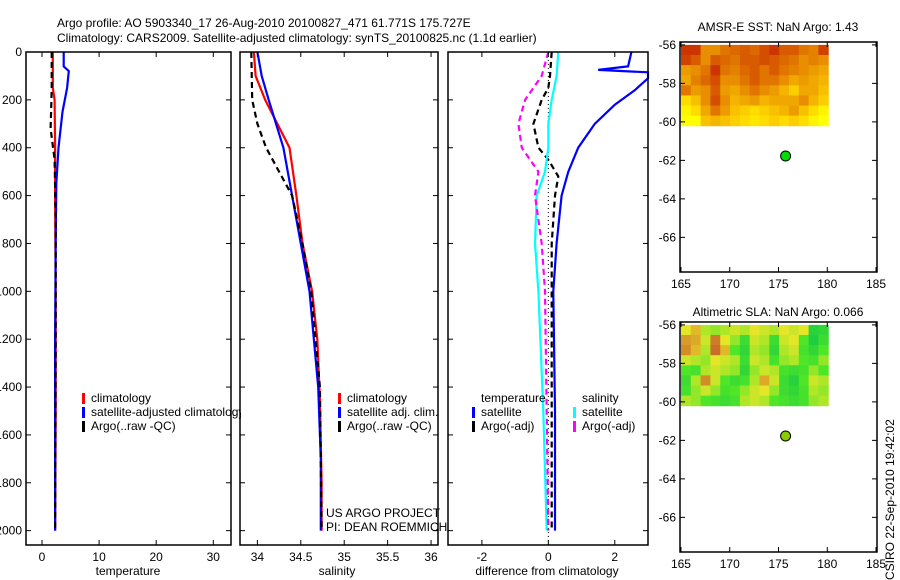  What do you see at coordinates (383, 513) in the screenshot?
I see `project-name: US ARGO PROJECT` at bounding box center [383, 513].